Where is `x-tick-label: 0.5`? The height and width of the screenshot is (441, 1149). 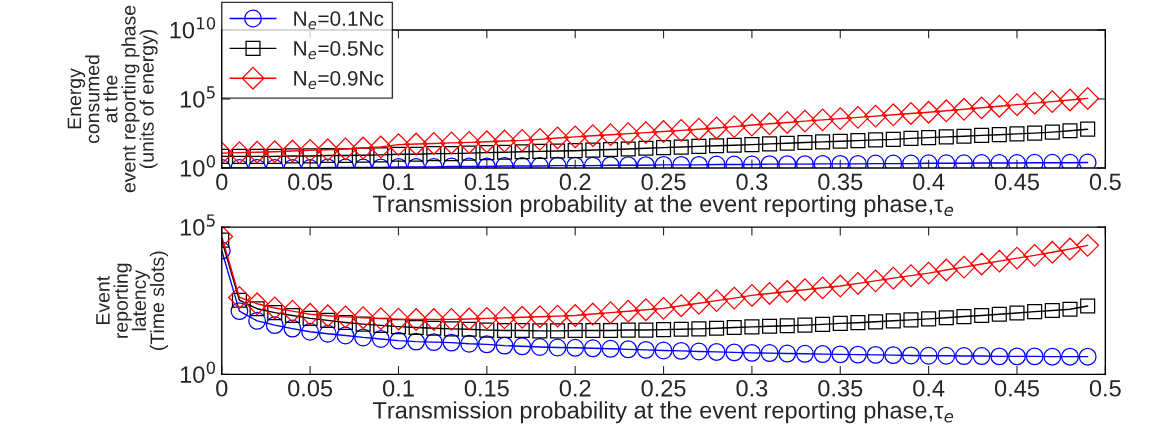 x-tick-label: 0.5 is located at coordinates (1105, 388).